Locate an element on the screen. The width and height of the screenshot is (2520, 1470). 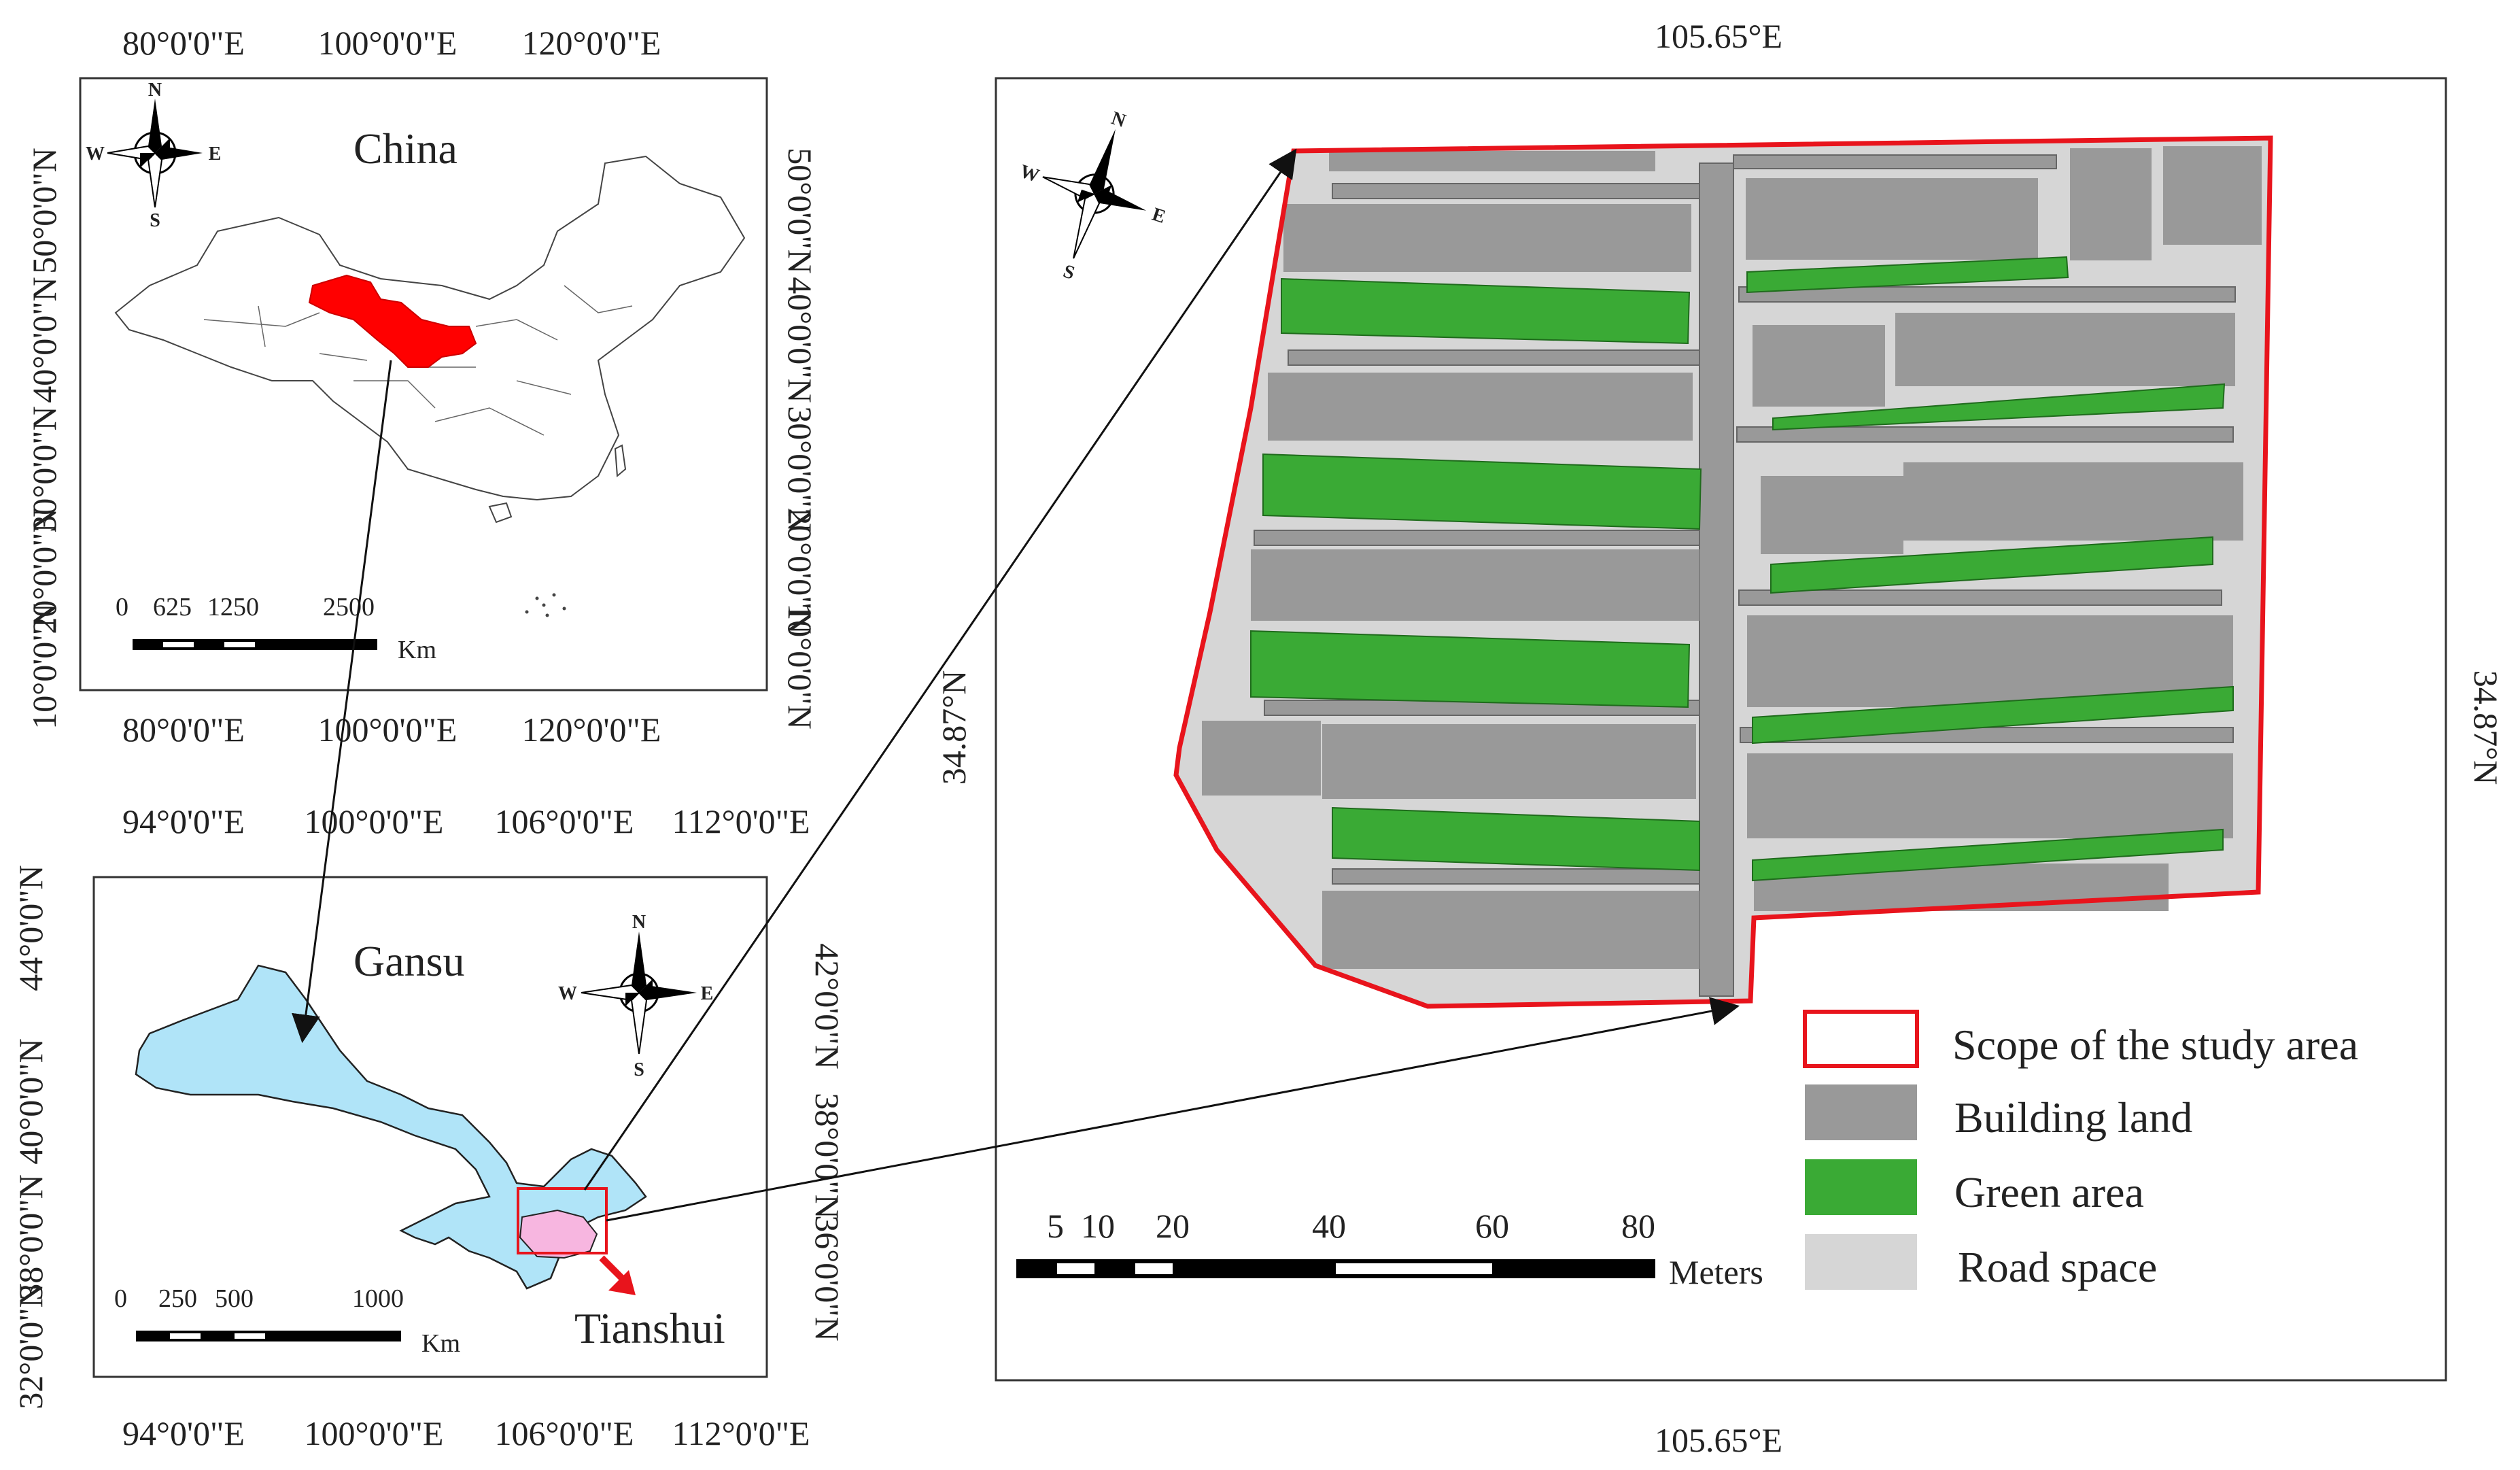
china-right-tick: 10°0'0"N is located at coordinates (800, 666).